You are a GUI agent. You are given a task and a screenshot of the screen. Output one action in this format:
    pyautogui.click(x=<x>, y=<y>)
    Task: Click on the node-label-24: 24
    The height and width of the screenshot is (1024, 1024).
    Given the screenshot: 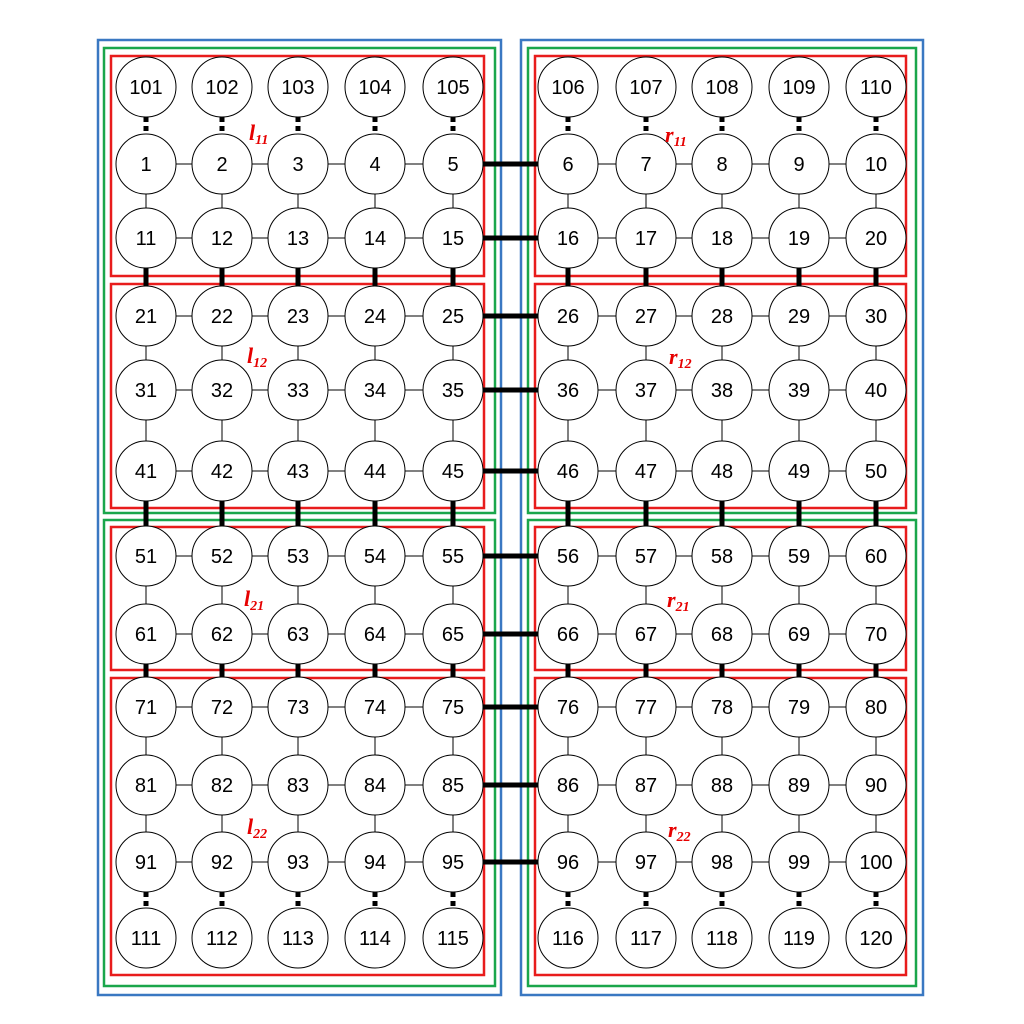 What is the action you would take?
    pyautogui.click(x=375, y=317)
    